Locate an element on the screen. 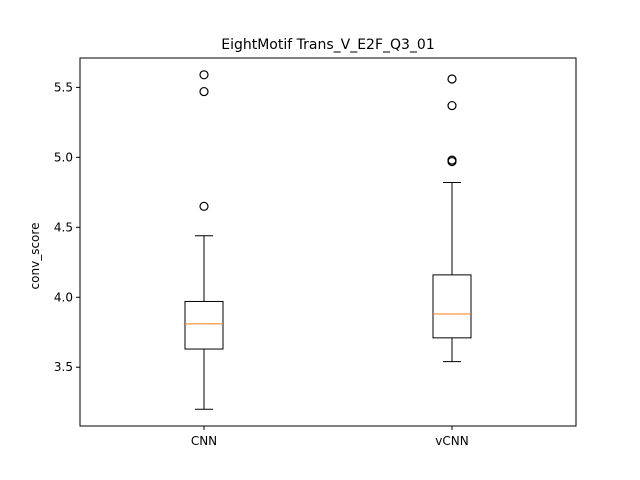 Image resolution: width=640 pixels, height=480 pixels. x-tick-label: vCNN is located at coordinates (451, 441).